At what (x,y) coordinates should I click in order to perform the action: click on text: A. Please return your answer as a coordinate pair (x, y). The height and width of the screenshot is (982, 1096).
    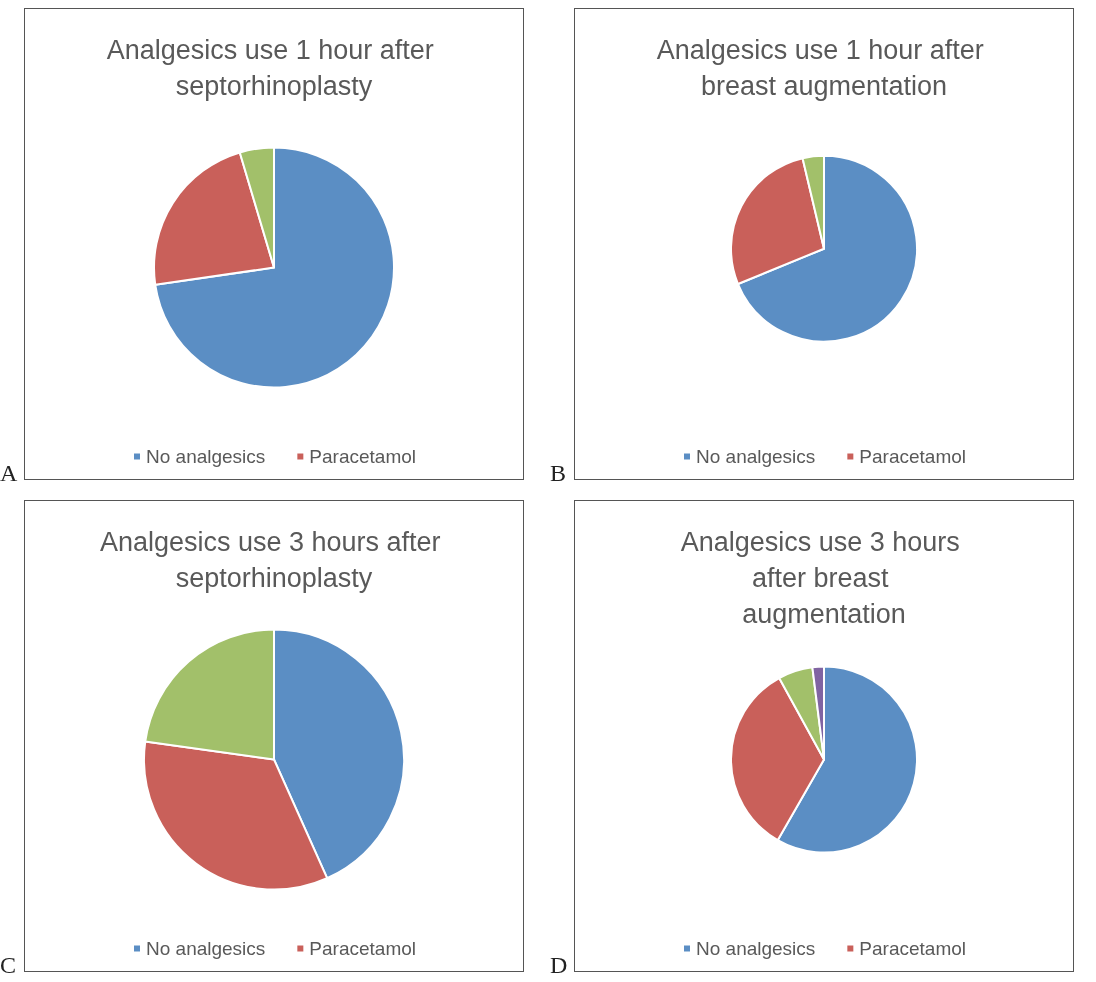
    Looking at the image, I should click on (9, 473).